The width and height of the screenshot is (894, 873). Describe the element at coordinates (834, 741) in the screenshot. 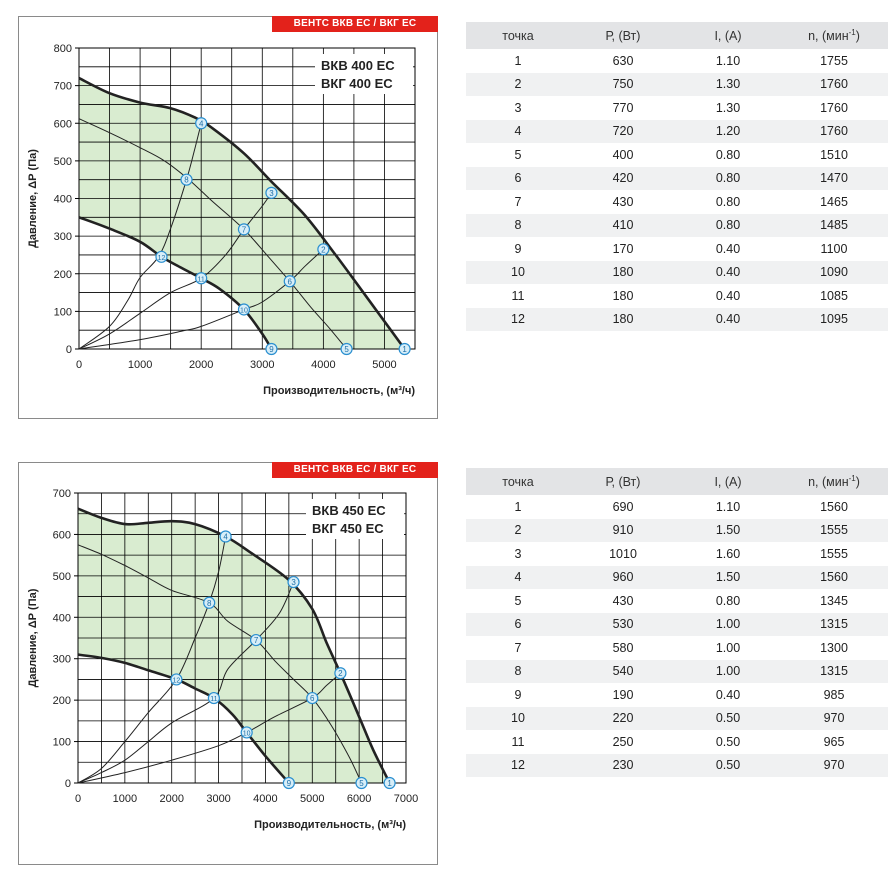

I see `cell-speed: 965` at that location.